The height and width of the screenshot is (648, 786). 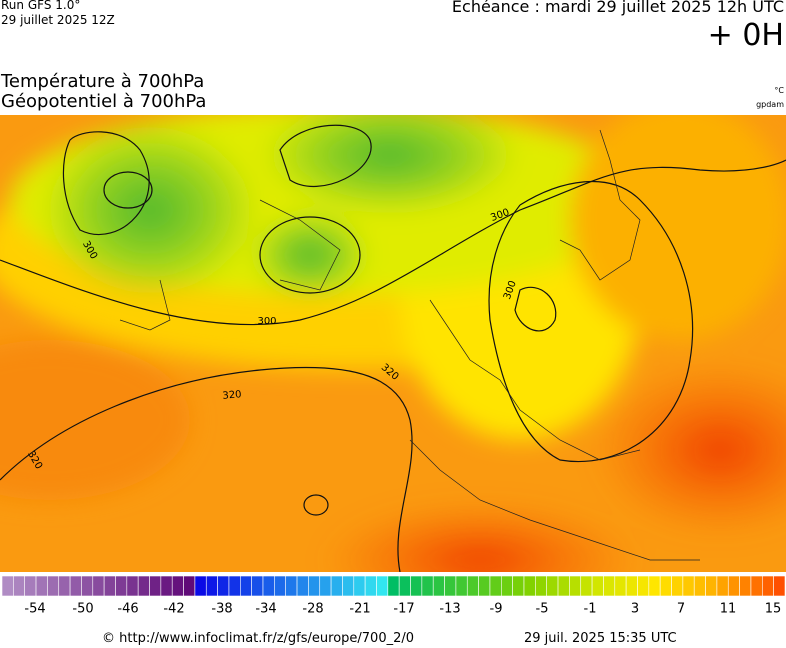 What do you see at coordinates (635, 609) in the screenshot?
I see `colorbar-label: 3` at bounding box center [635, 609].